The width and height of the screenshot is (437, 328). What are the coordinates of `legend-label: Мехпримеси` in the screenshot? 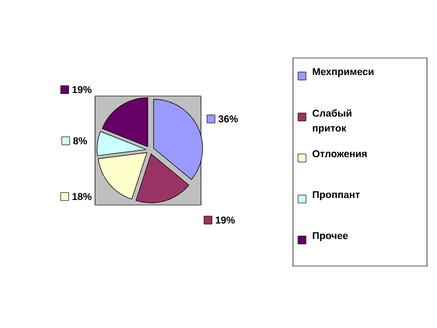 It's located at (343, 73).